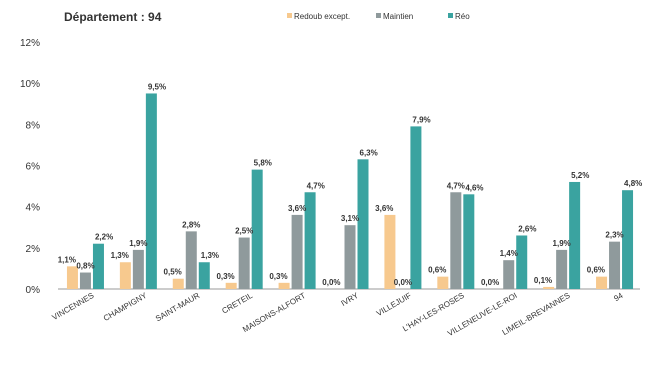 The image size is (653, 367). I want to click on x-tick-label: VINCENNES, so click(73, 306).